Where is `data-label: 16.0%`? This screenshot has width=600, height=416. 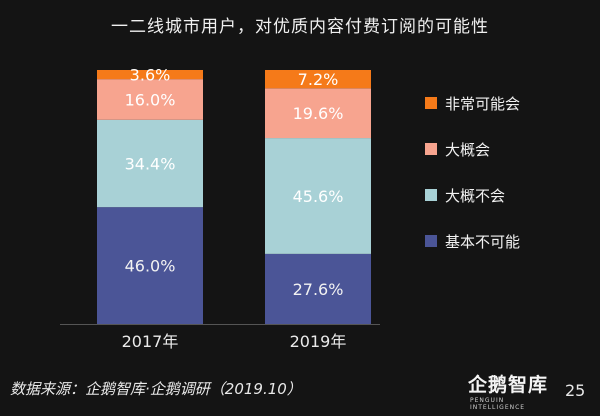 data-label: 16.0% is located at coordinates (150, 99).